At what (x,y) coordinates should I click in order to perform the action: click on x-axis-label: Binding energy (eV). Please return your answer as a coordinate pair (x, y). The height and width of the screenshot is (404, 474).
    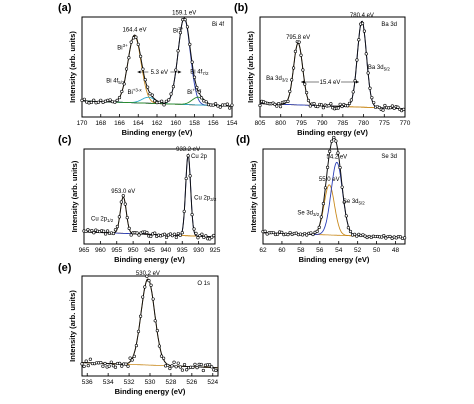
    Looking at the image, I should click on (334, 259).